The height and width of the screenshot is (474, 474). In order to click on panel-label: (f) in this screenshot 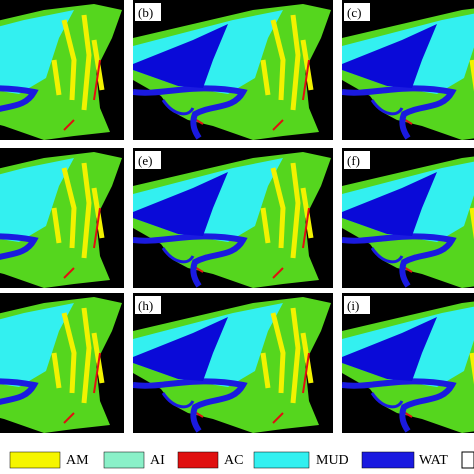, I will do `click(353, 160)`.